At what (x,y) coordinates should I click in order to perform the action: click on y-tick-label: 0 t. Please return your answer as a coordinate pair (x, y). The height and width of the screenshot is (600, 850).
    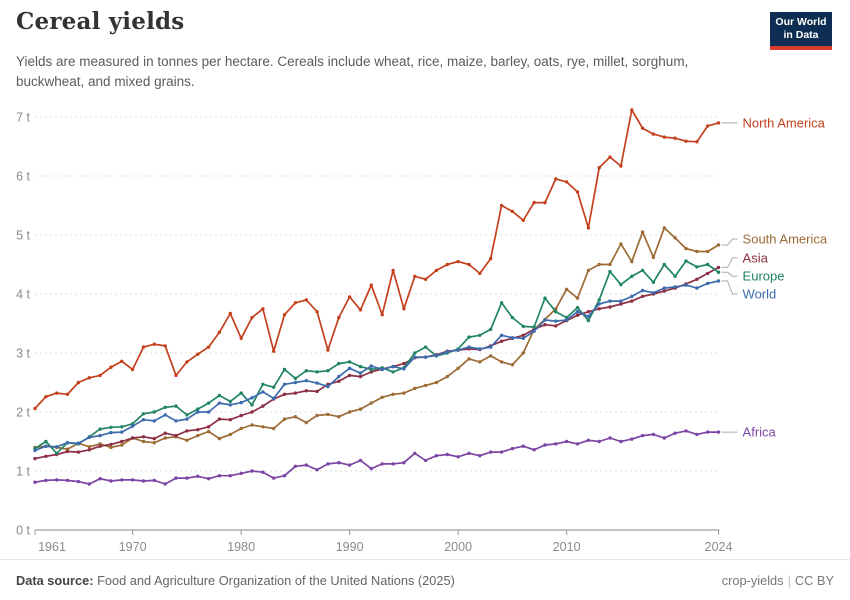
    Looking at the image, I should click on (23, 531).